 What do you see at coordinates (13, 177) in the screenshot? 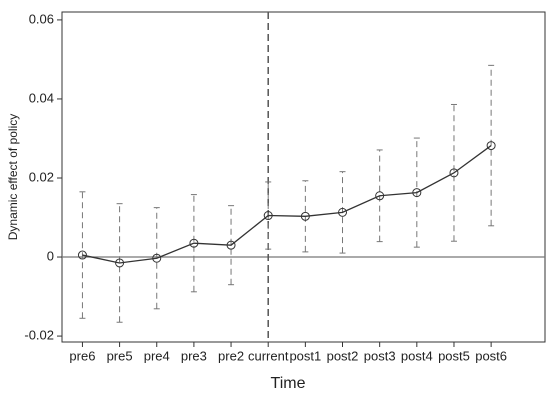
I see `y-axis-label: Dynamic effect of policy` at bounding box center [13, 177].